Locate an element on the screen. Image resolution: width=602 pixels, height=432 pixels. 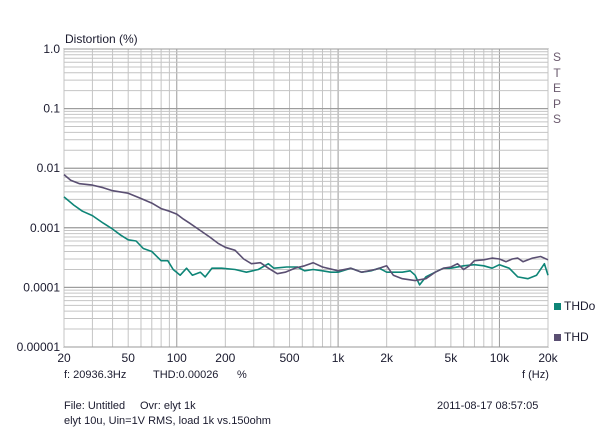
thd-readout: THD:0.00026 is located at coordinates (186, 375).